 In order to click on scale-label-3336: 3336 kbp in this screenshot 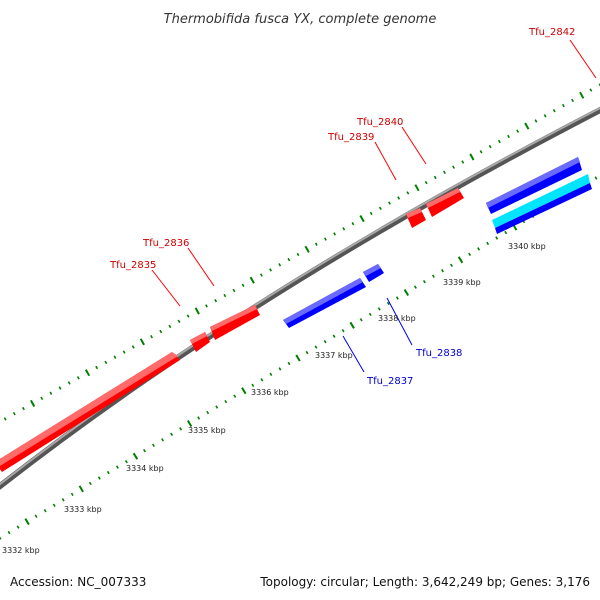, I will do `click(270, 392)`.